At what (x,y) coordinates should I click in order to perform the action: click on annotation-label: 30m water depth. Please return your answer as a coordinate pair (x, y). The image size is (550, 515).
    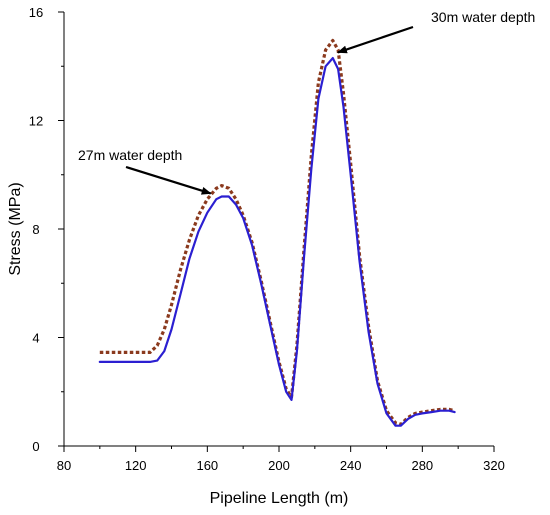
    Looking at the image, I should click on (483, 17).